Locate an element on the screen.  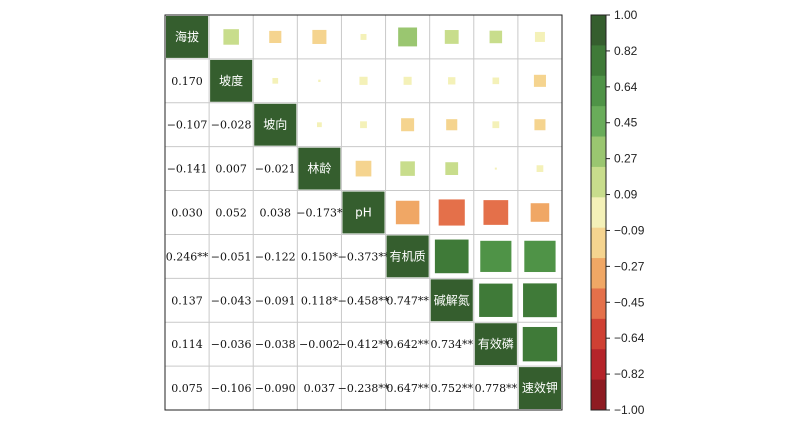
variable-label: 碱解氮 is located at coordinates (452, 299).